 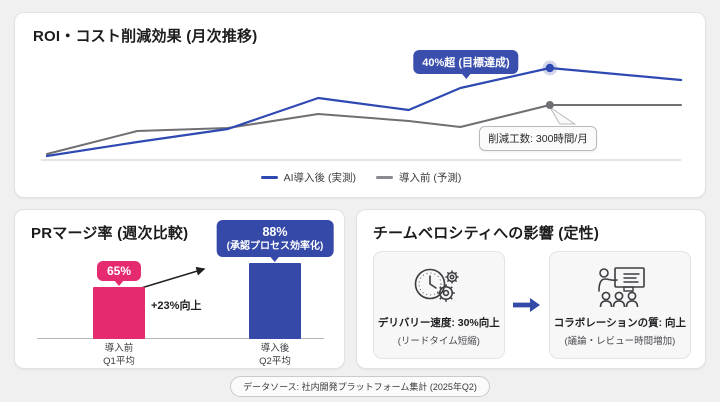 What do you see at coordinates (145, 36) in the screenshot?
I see `roi-chart-title: ROI・コスト削減効果 (月次推移)` at bounding box center [145, 36].